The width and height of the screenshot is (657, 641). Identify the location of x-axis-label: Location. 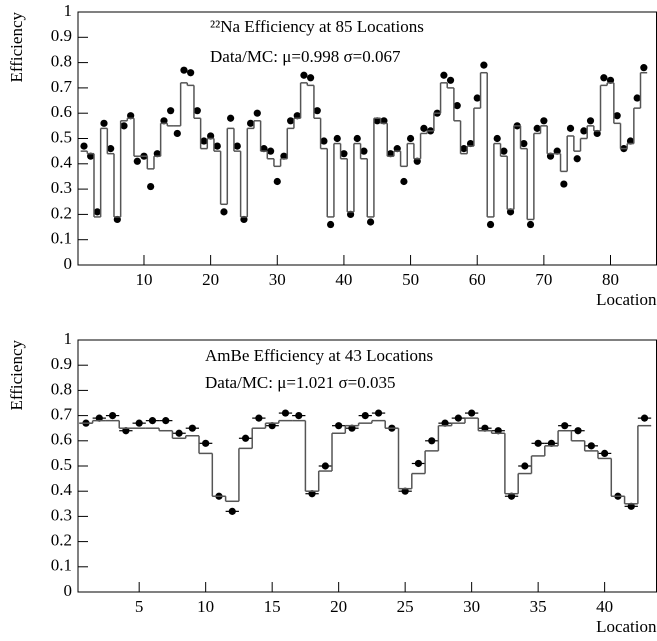
(626, 299).